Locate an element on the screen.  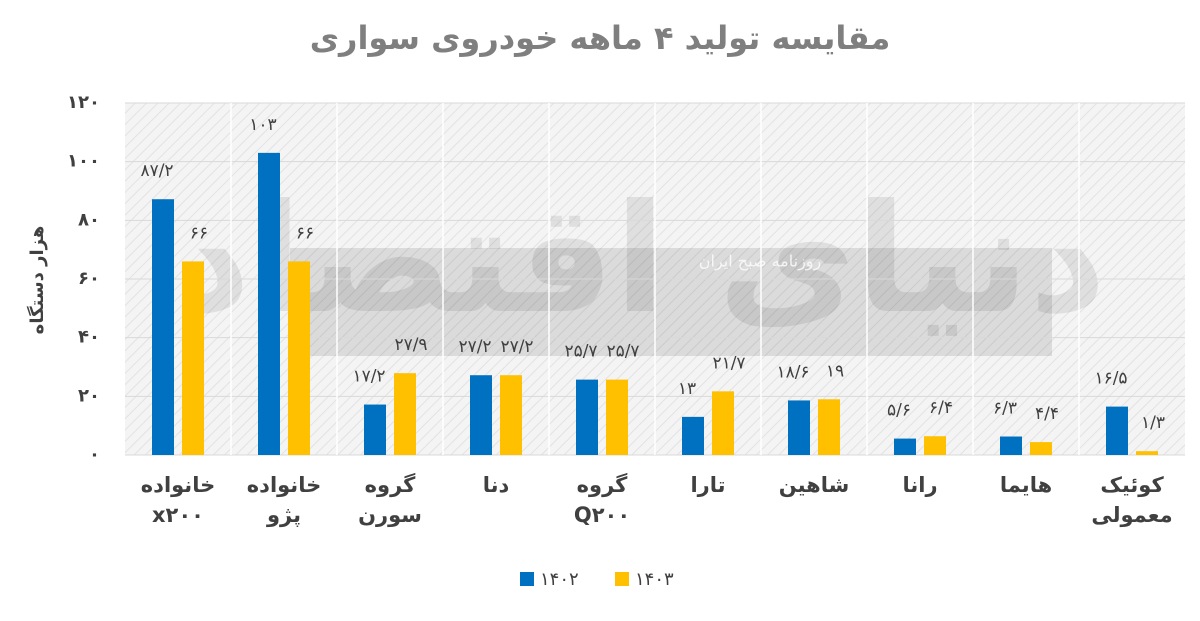
data-label: ۶/۳ is located at coordinates (1005, 409).